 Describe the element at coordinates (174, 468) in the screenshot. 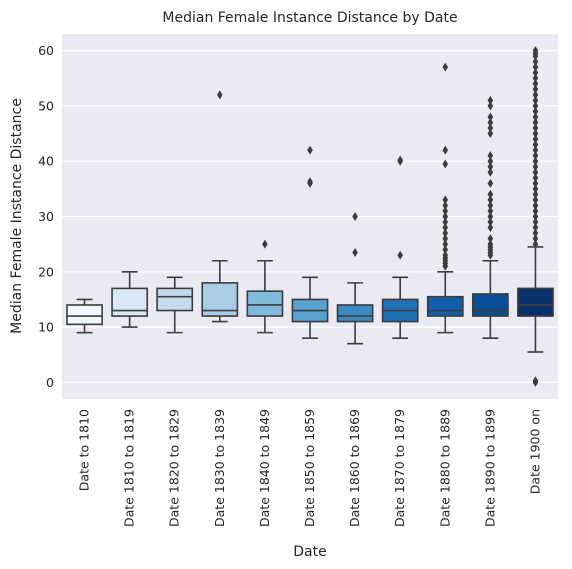

I see `x-tick-label: Date 1820 to 1829` at that location.